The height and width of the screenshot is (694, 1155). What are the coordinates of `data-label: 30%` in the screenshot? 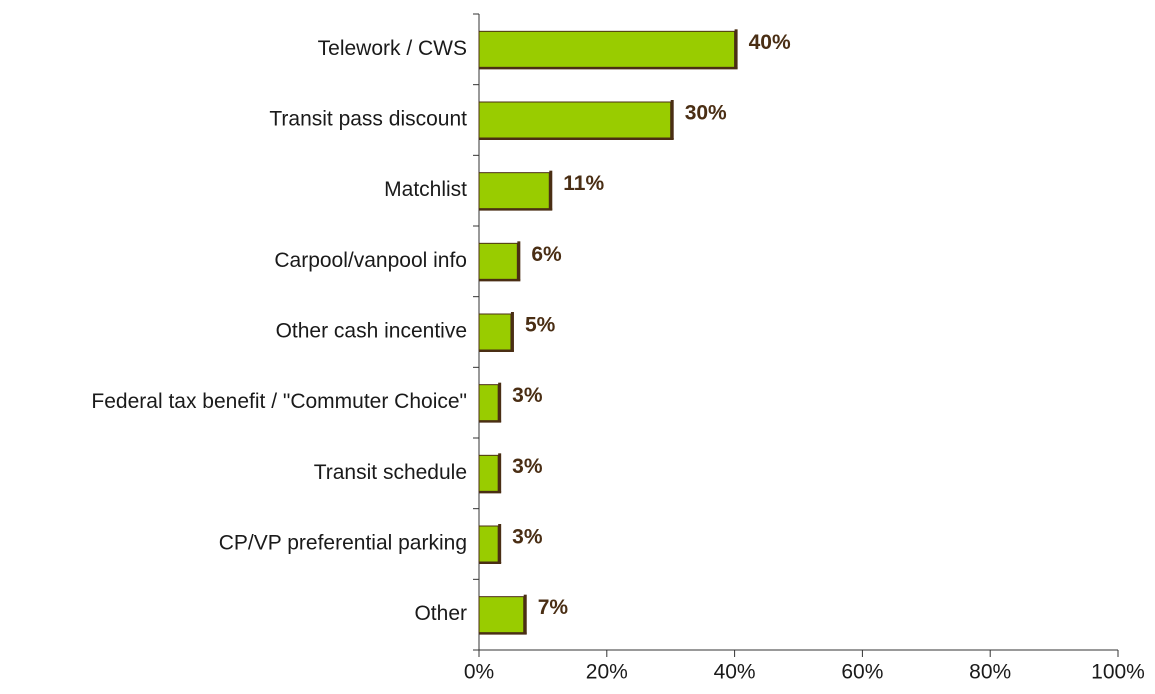 It's located at (706, 113).